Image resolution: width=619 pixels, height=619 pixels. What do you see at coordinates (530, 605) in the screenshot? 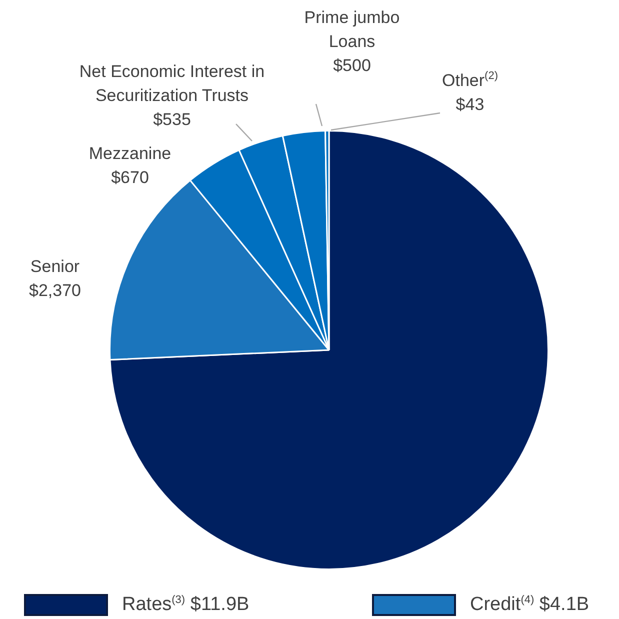
I see `text: Credit$^{(4)}$ $4.1B` at bounding box center [530, 605].